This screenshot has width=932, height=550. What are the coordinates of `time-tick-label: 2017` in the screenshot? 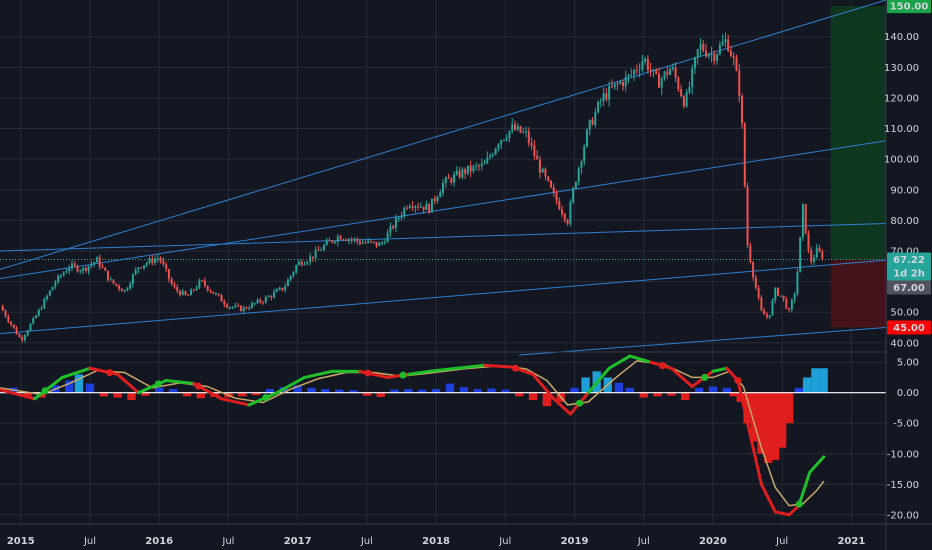 It's located at (298, 541).